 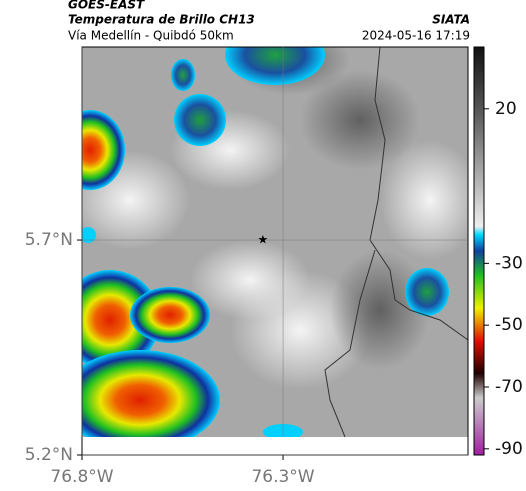 What do you see at coordinates (263, 240) in the screenshot?
I see `station-marker: ★` at bounding box center [263, 240].